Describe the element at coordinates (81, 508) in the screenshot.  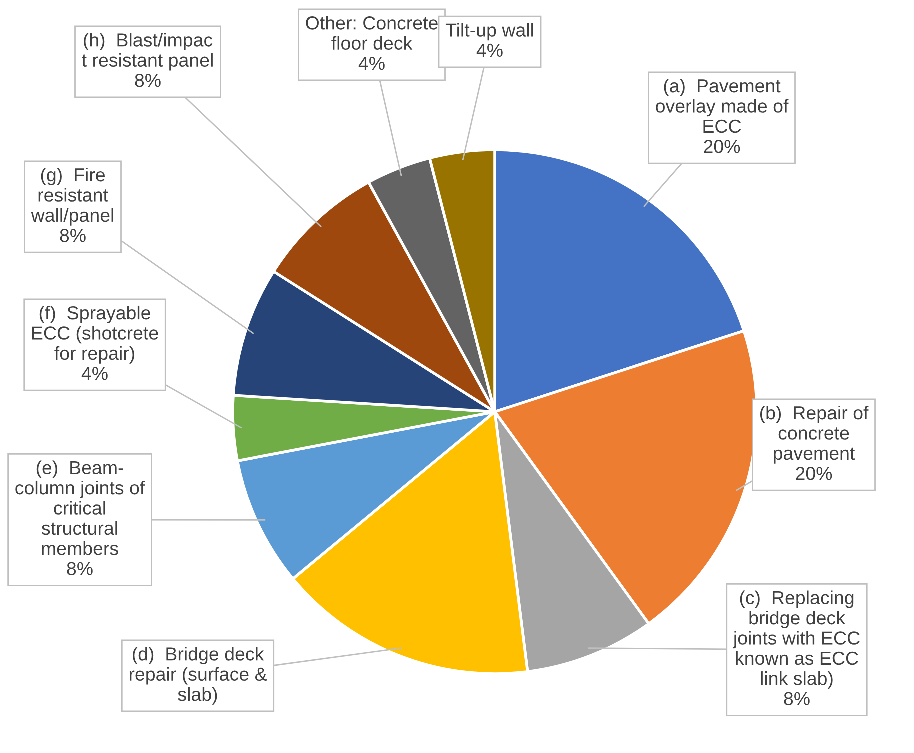
I see `slice-label: (e) Beam- column joints of critical structural members` at that location.